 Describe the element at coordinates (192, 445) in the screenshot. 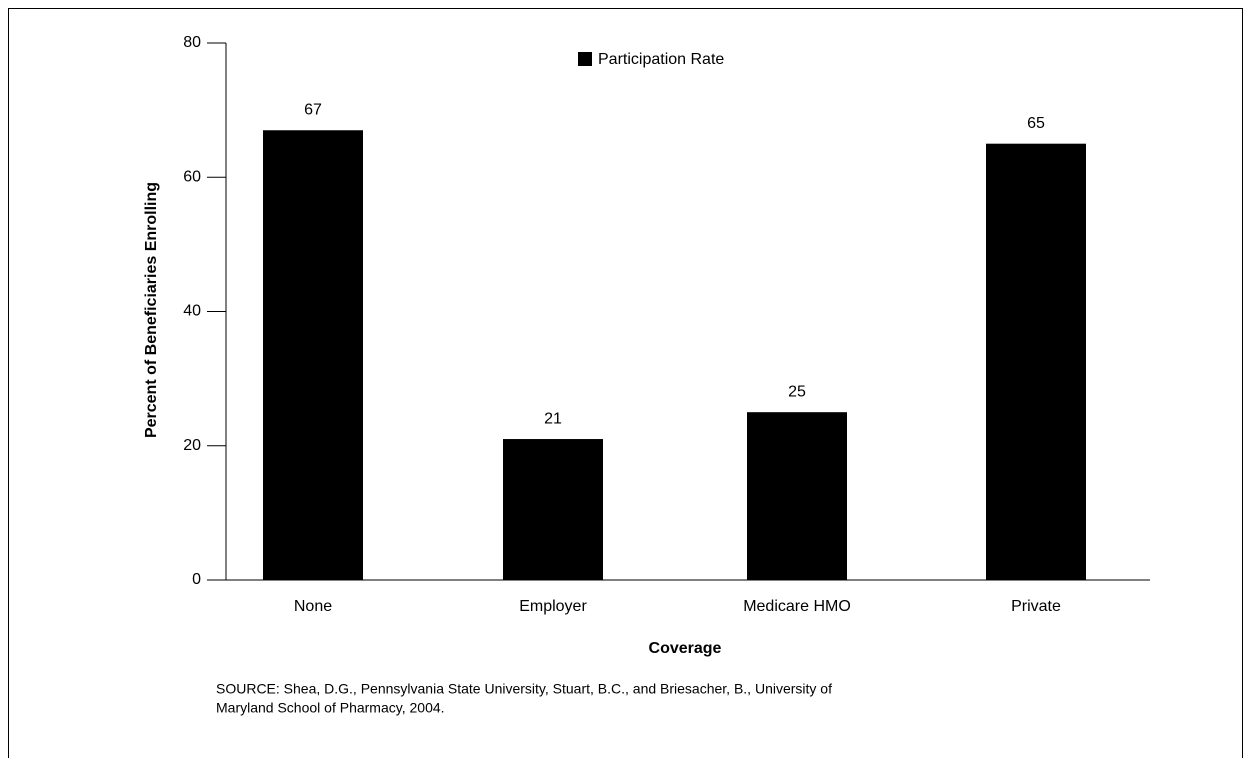

I see `y-tick-label: 20` at that location.